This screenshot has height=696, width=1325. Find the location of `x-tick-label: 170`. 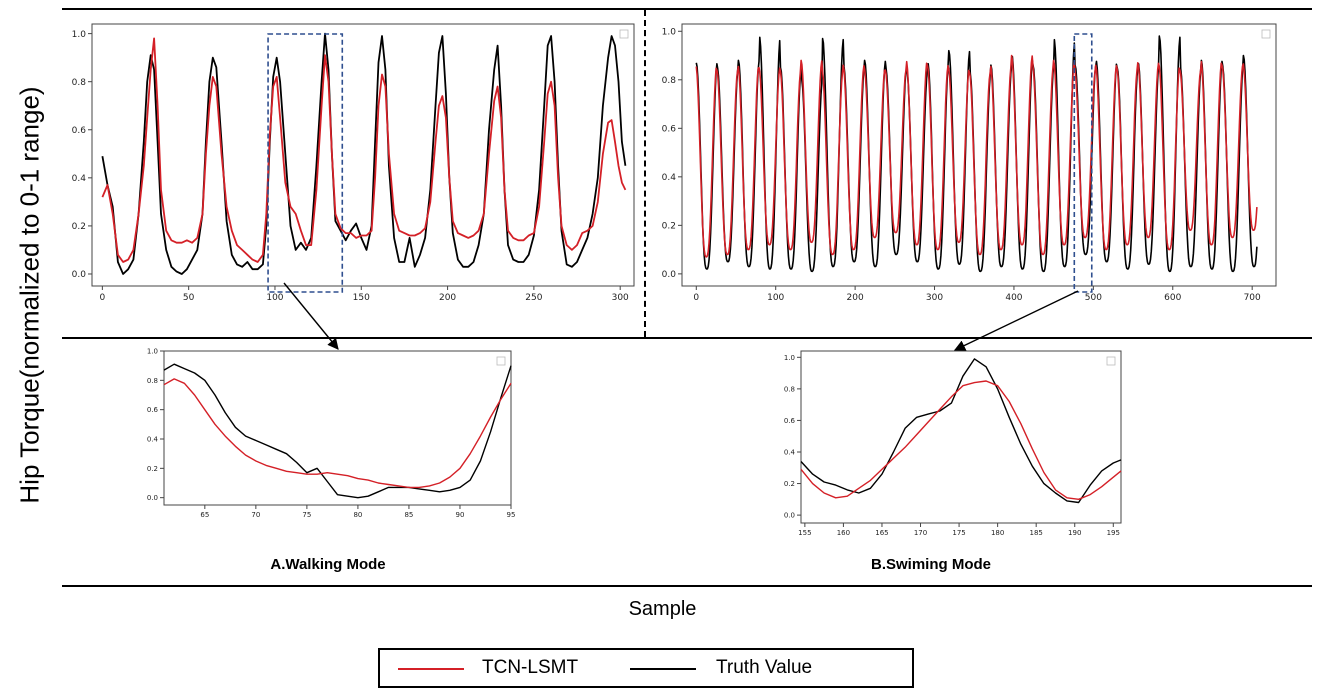

x-tick-label: 170 is located at coordinates (920, 533).